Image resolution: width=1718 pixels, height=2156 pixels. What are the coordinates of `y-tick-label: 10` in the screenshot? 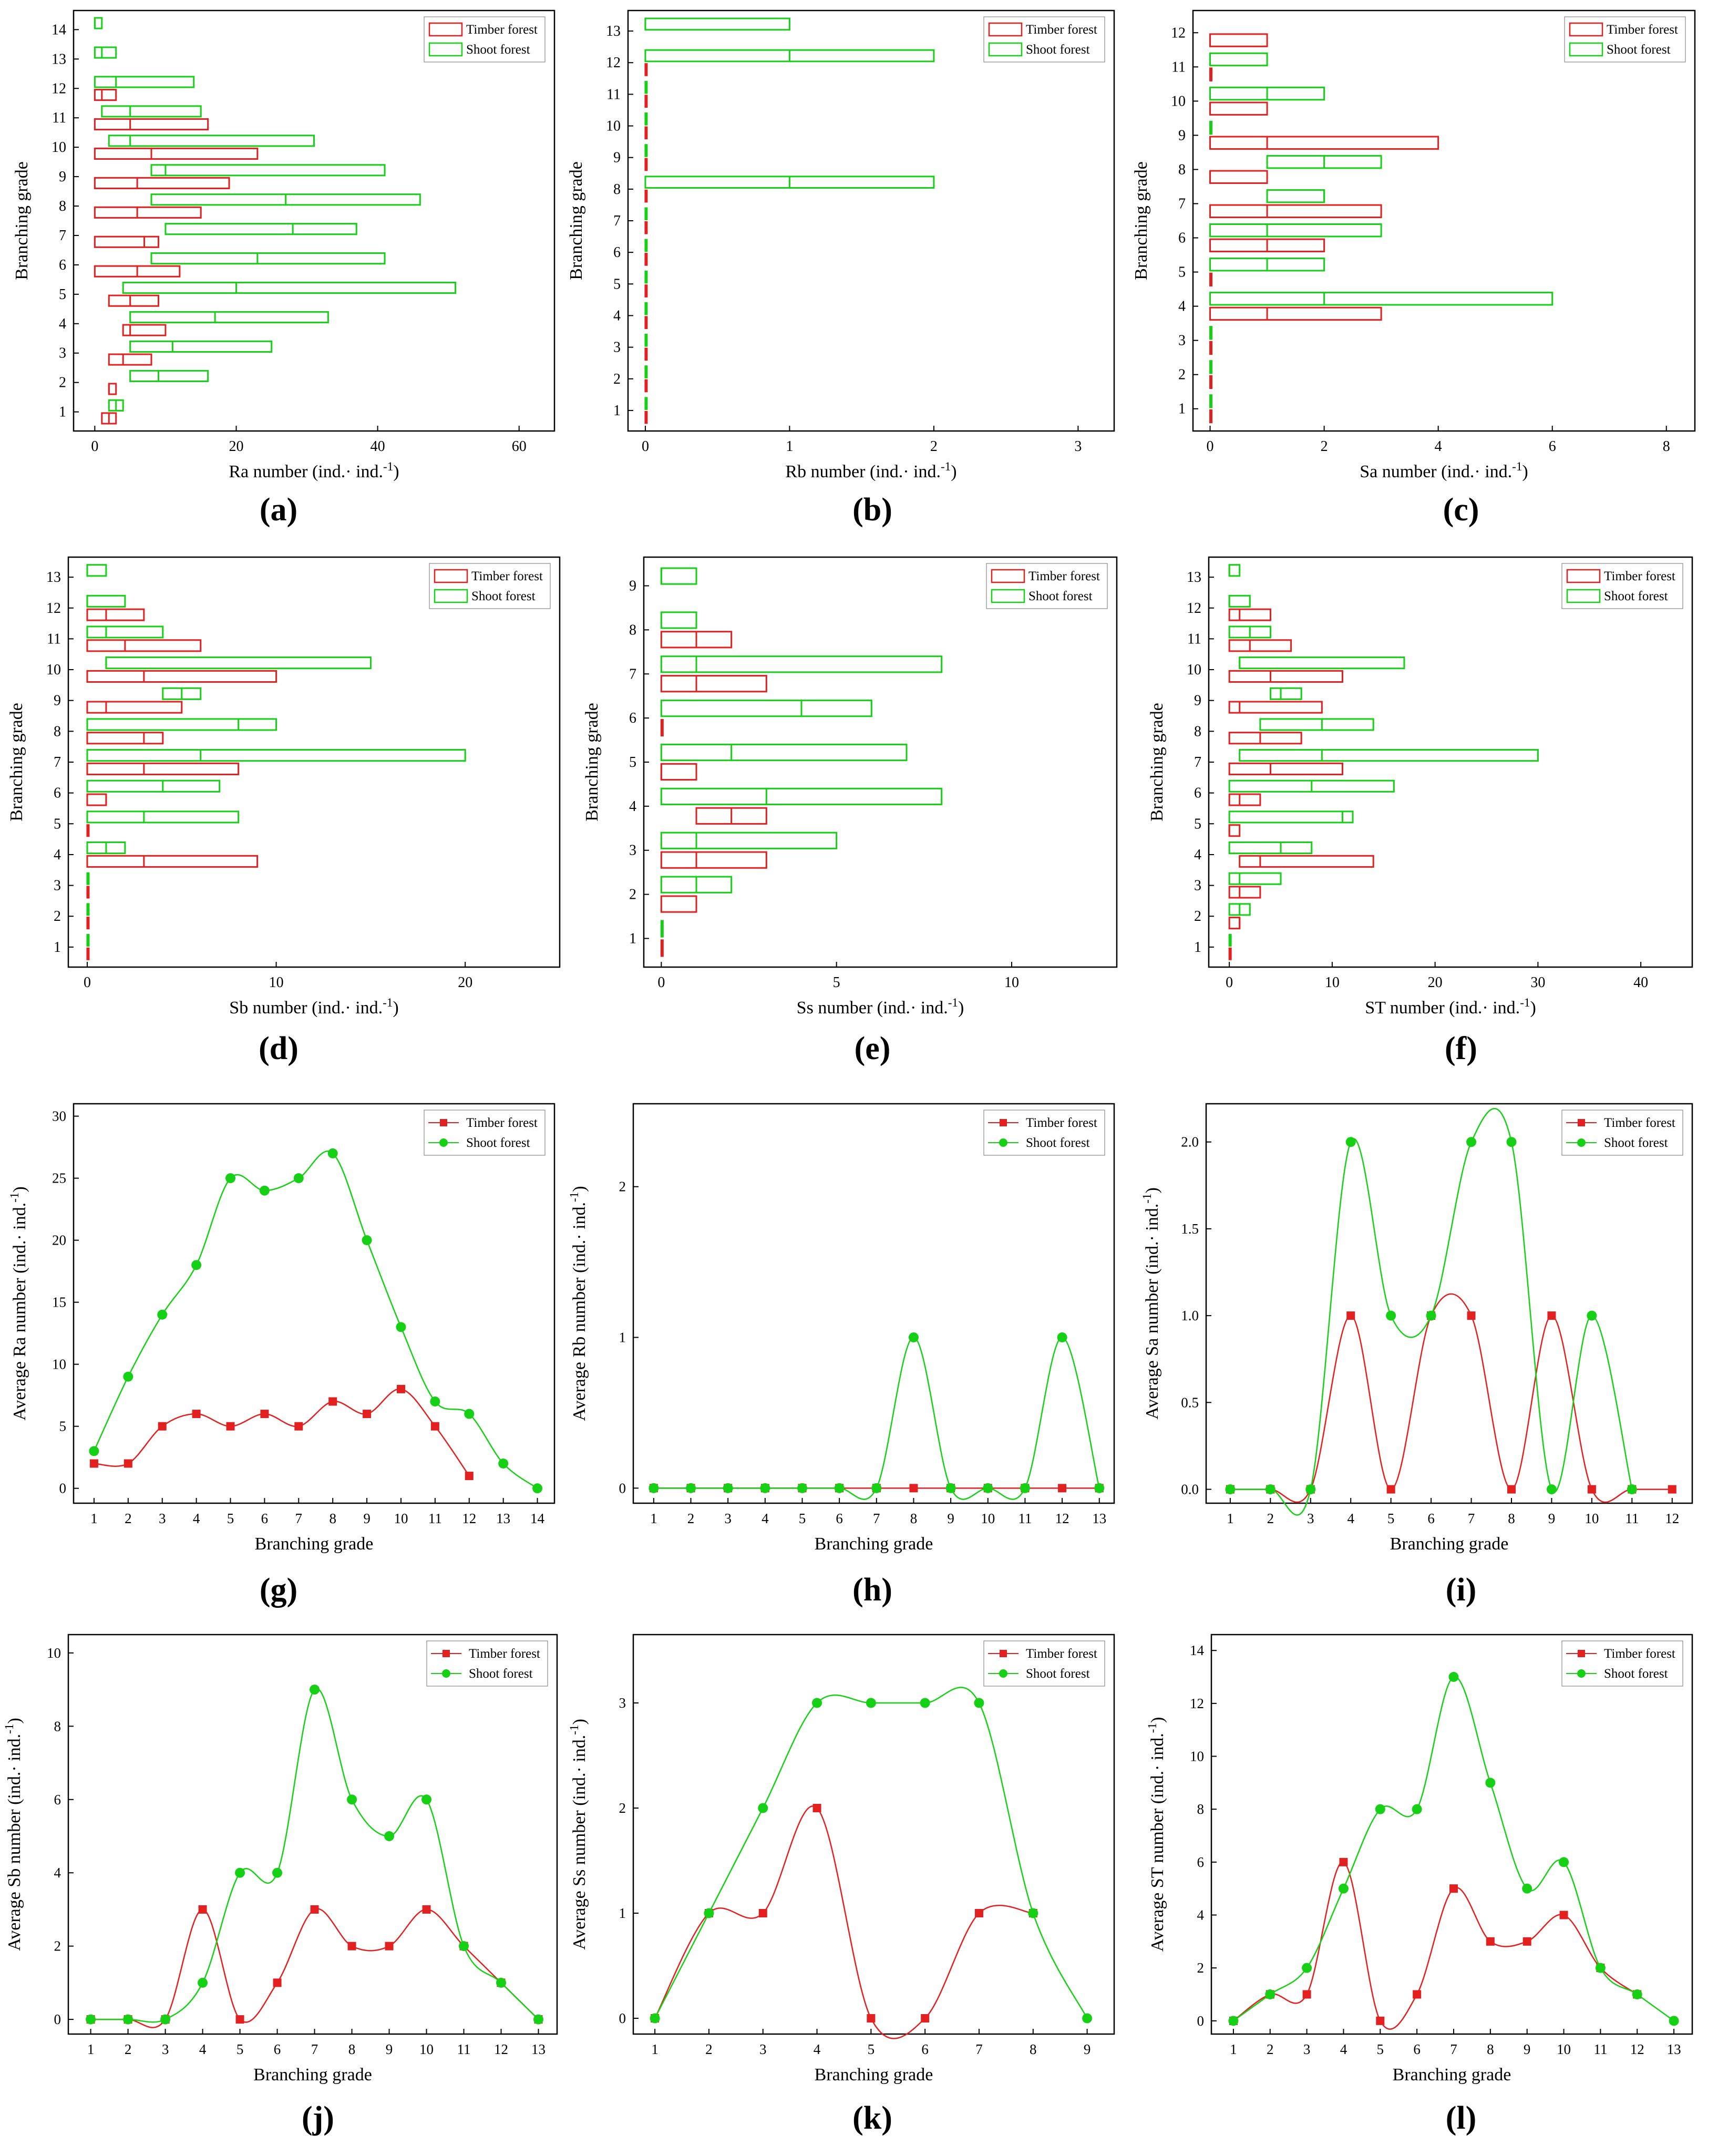 It's located at (1194, 670).